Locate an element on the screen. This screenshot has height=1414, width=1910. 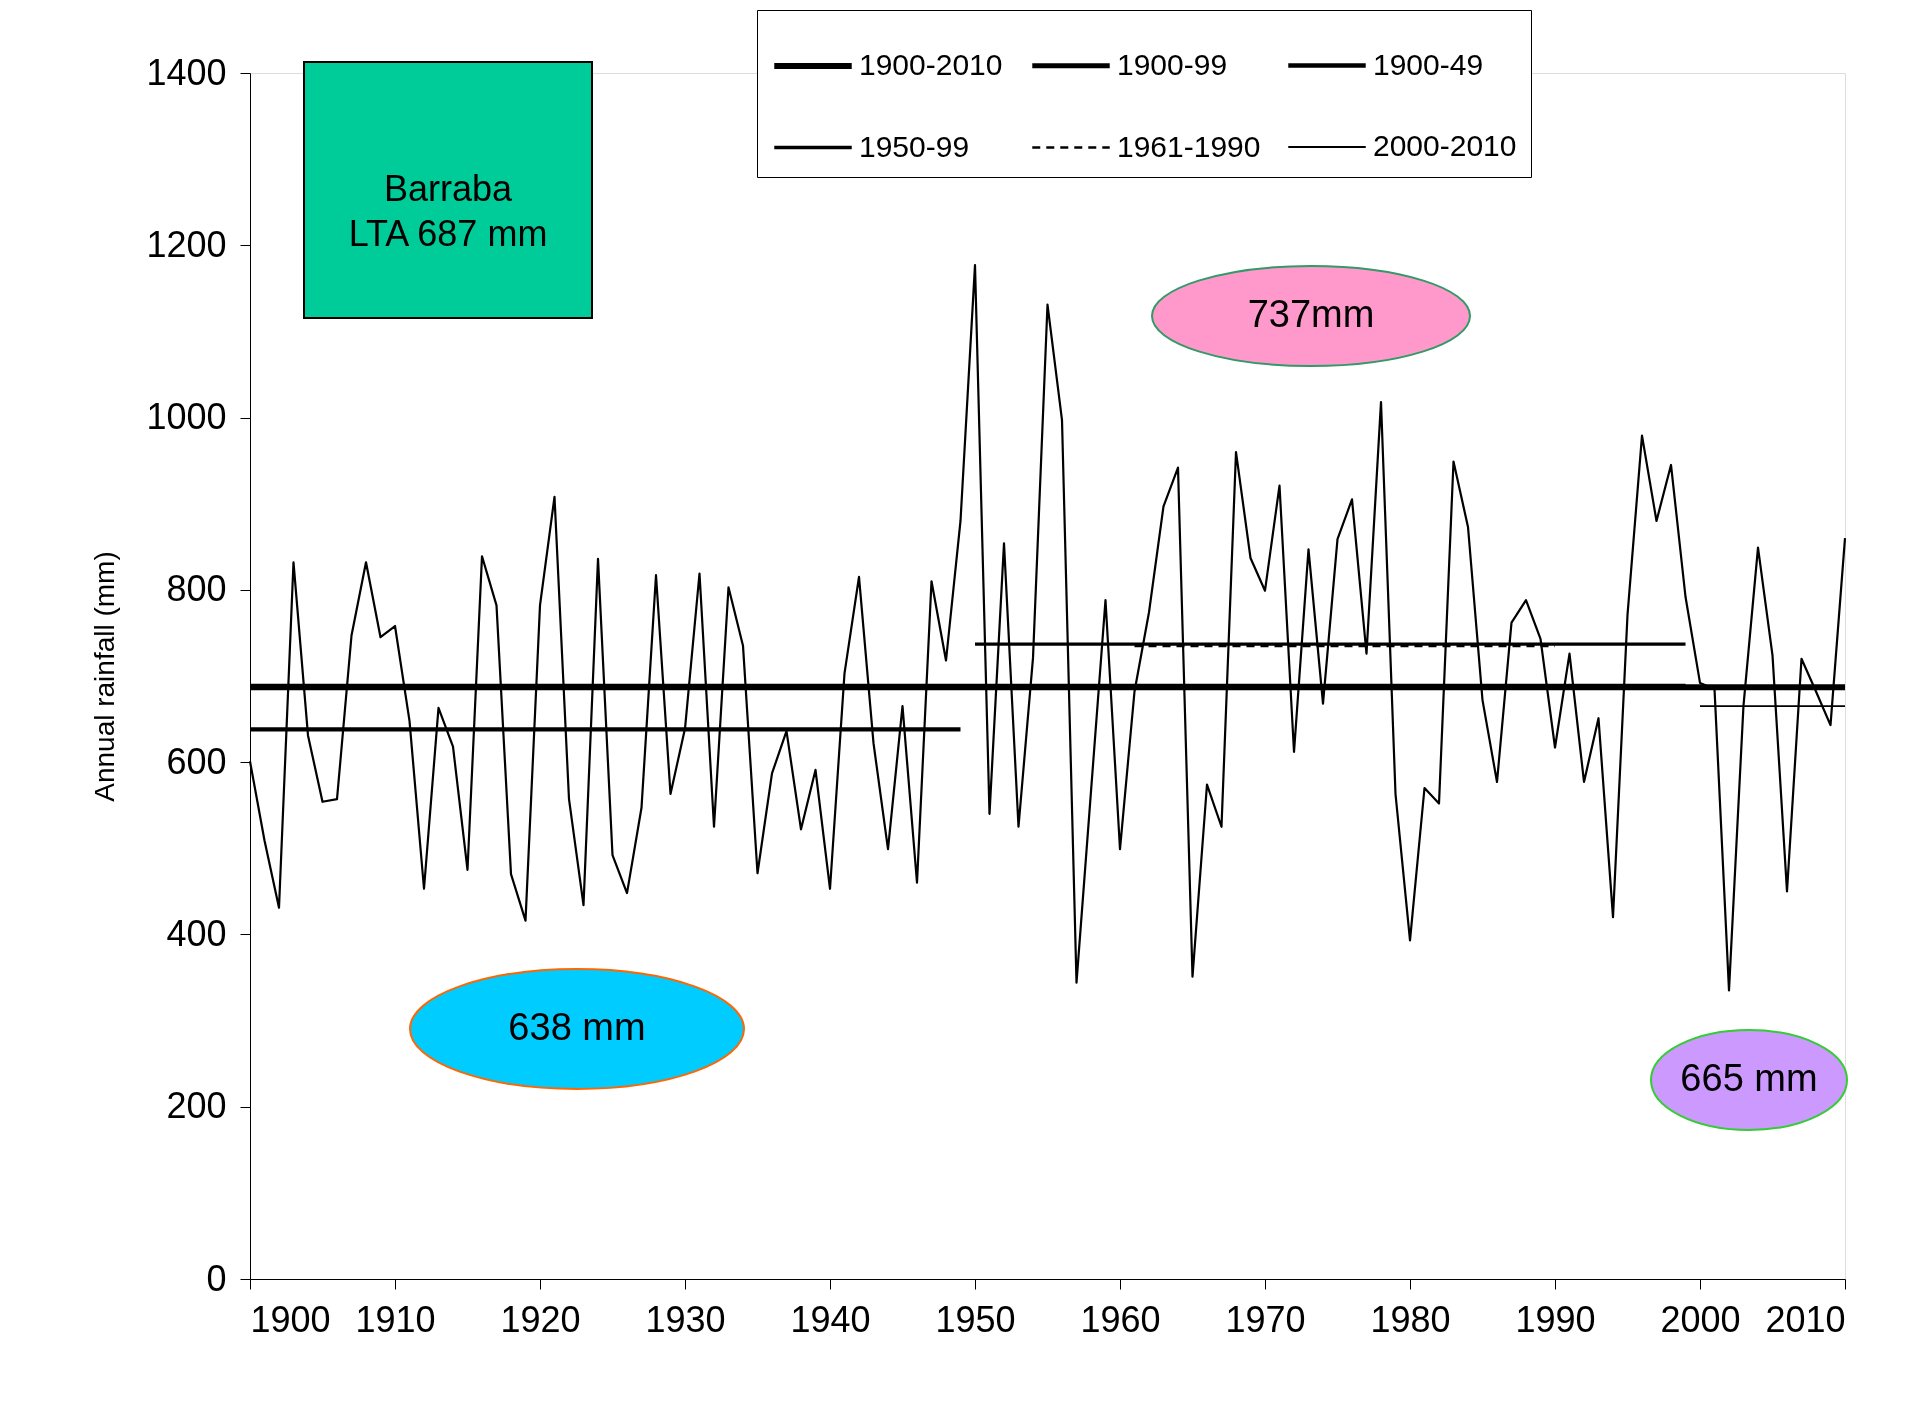
y-axis-title: Annual rainfall (mm) is located at coordinates (105, 676).